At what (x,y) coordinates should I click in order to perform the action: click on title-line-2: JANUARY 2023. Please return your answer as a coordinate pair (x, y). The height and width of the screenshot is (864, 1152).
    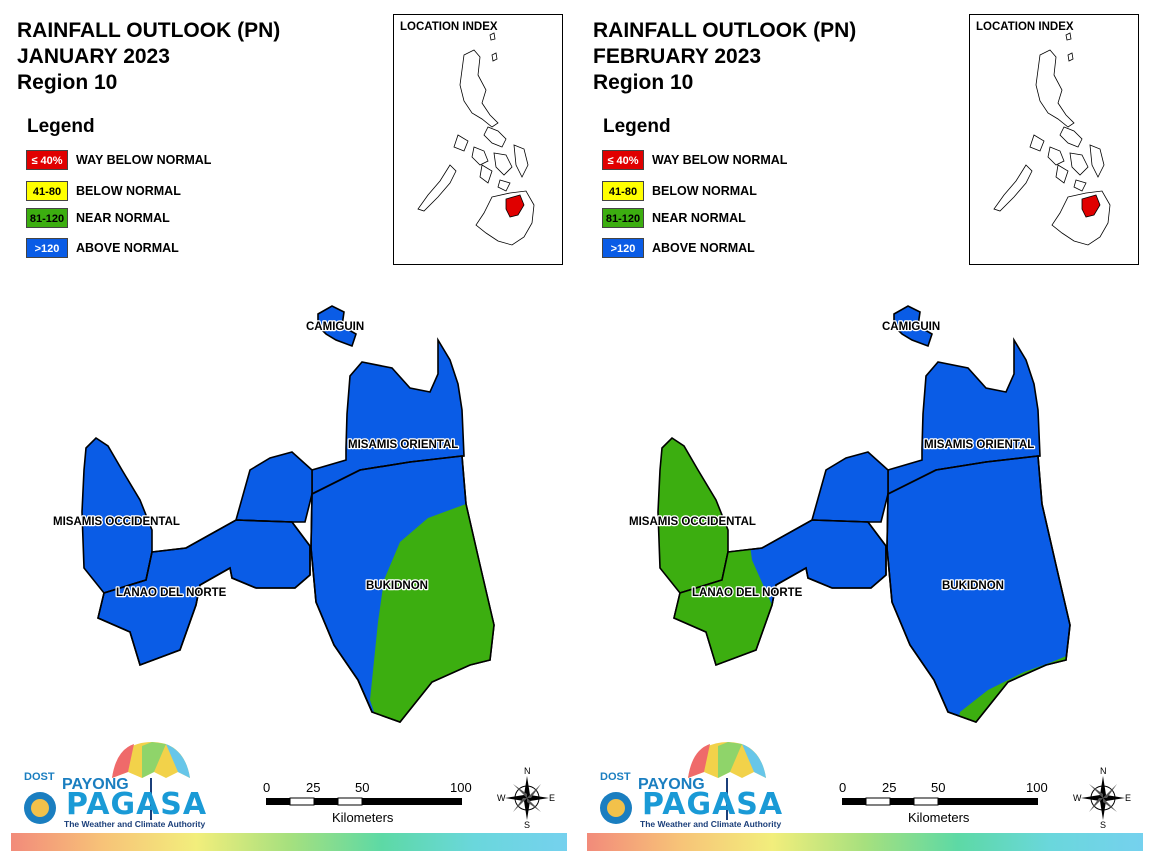
    Looking at the image, I should click on (93, 56).